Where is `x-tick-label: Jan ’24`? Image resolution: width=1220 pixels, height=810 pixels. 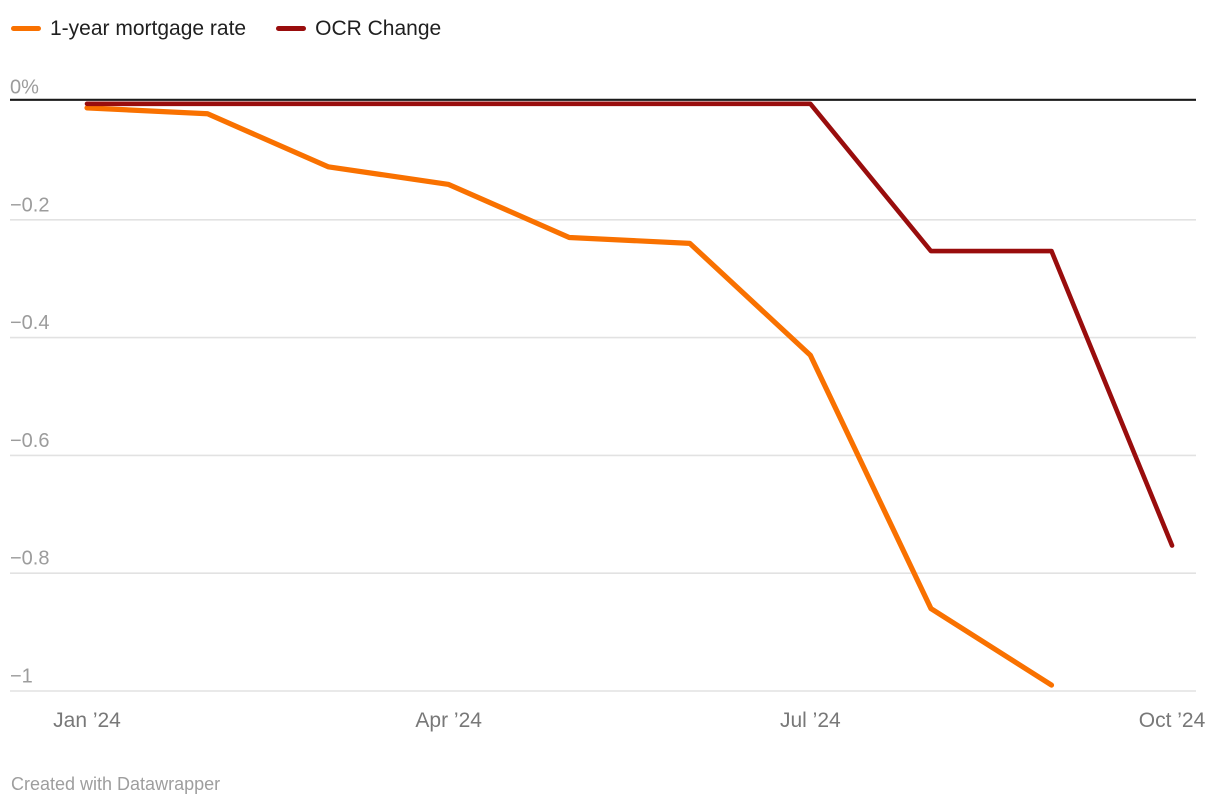 x-tick-label: Jan ’24 is located at coordinates (87, 720).